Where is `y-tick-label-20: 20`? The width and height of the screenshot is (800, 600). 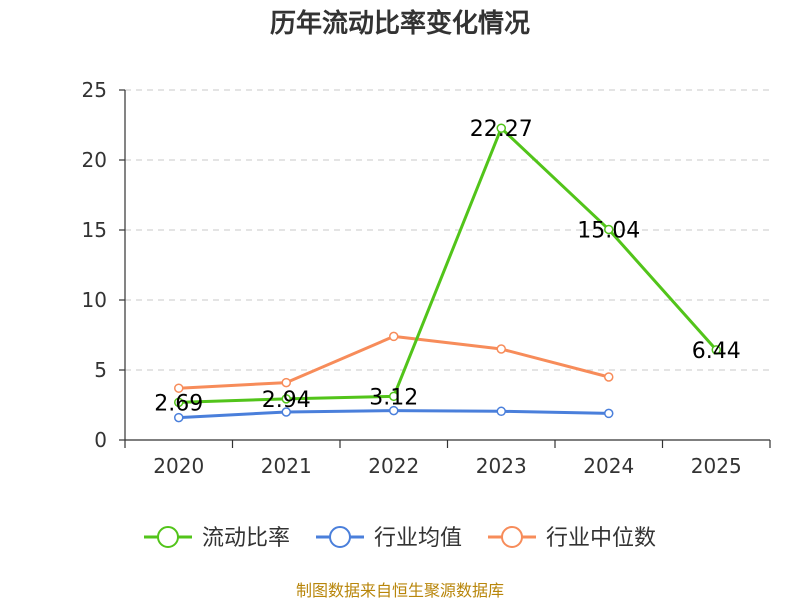 y-tick-label-20: 20 is located at coordinates (94, 160).